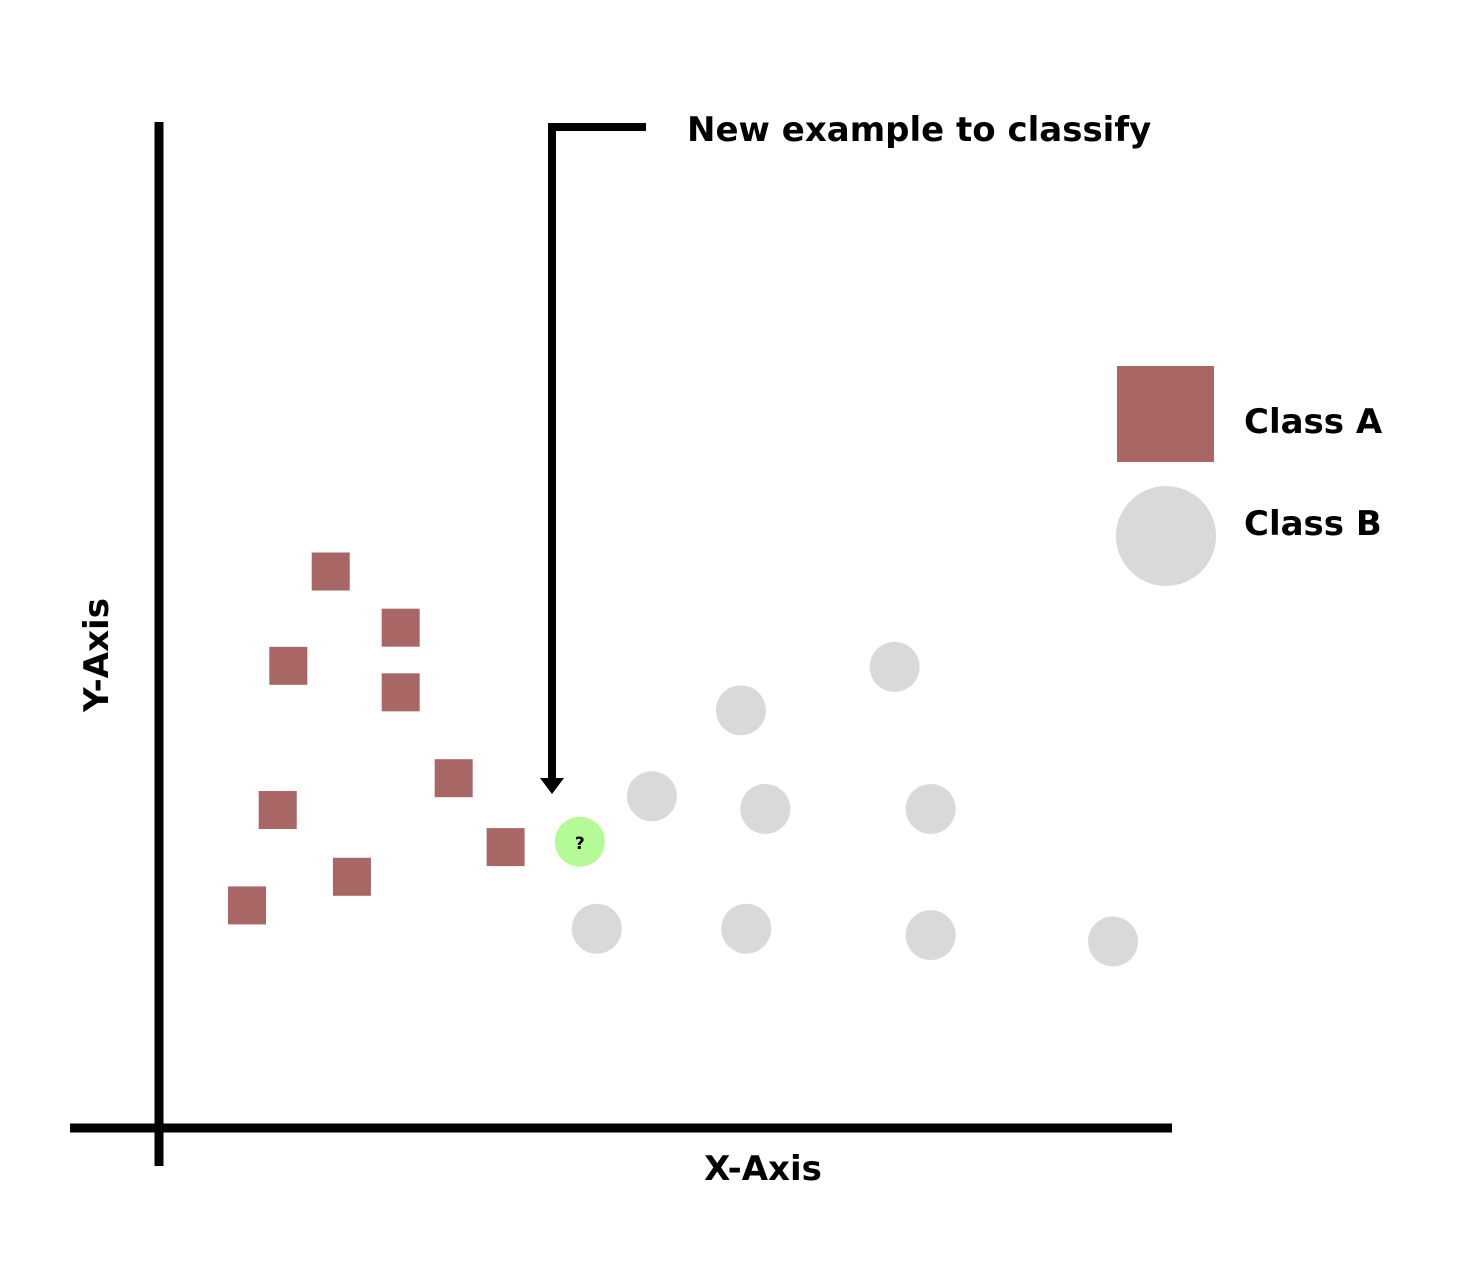 The height and width of the screenshot is (1286, 1474). Describe the element at coordinates (1313, 422) in the screenshot. I see `legend-label-class-a: Class A` at that location.